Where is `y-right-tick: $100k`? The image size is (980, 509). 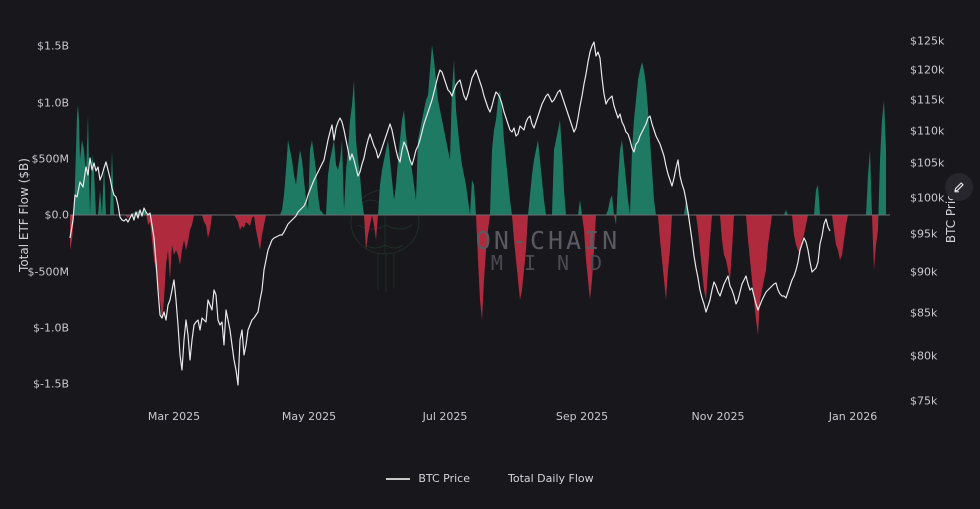
y-right-tick: $100k is located at coordinates (927, 198).